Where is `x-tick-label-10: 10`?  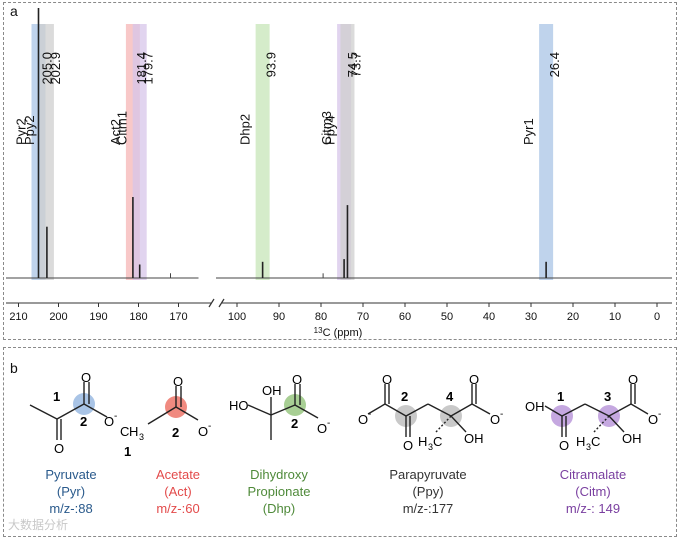 x-tick-label-10: 10 is located at coordinates (615, 317).